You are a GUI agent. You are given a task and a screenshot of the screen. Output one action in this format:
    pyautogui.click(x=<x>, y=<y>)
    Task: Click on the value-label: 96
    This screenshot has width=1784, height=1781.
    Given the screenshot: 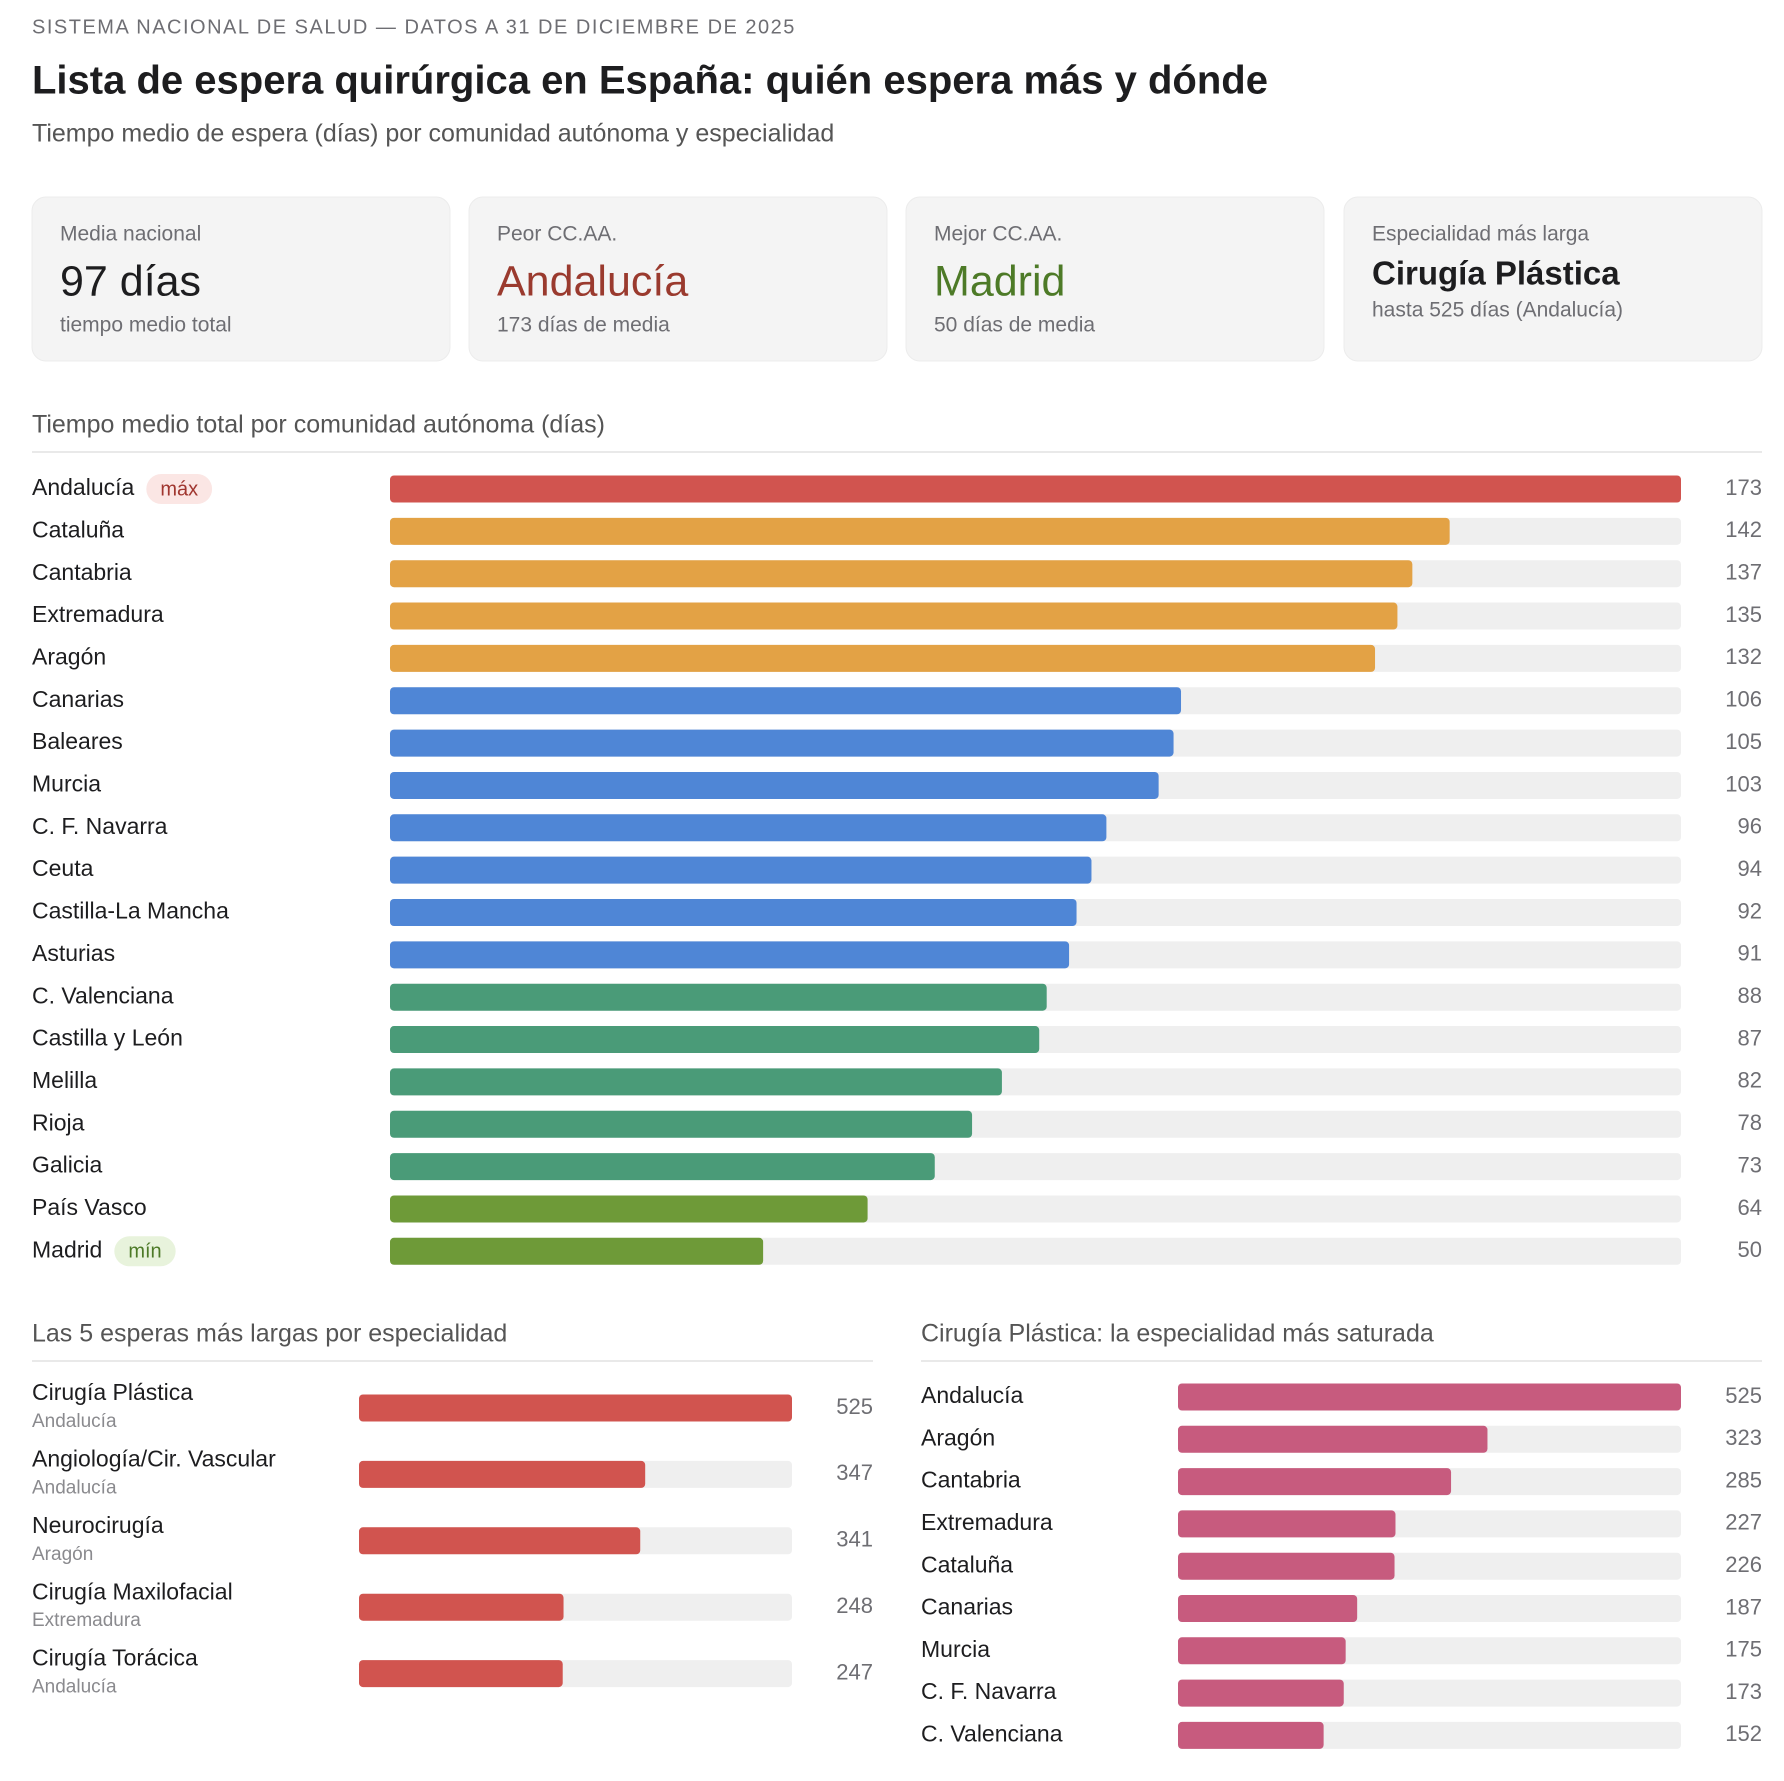 What is the action you would take?
    pyautogui.click(x=1750, y=826)
    